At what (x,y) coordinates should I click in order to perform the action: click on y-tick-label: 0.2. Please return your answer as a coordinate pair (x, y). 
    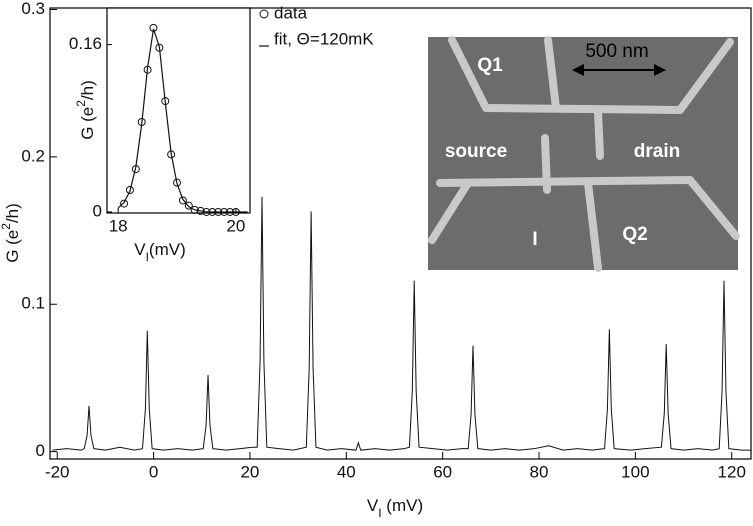
    Looking at the image, I should click on (33, 155).